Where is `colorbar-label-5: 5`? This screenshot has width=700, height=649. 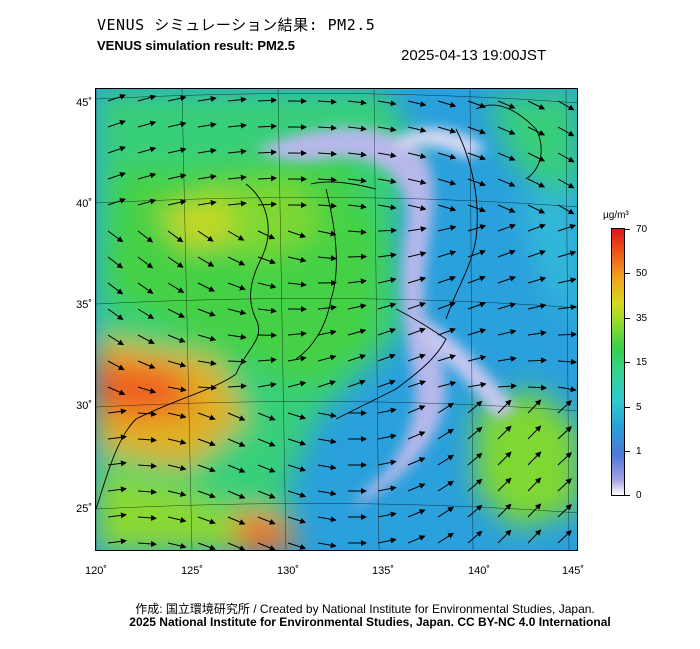
colorbar-label-5: 5 is located at coordinates (639, 407).